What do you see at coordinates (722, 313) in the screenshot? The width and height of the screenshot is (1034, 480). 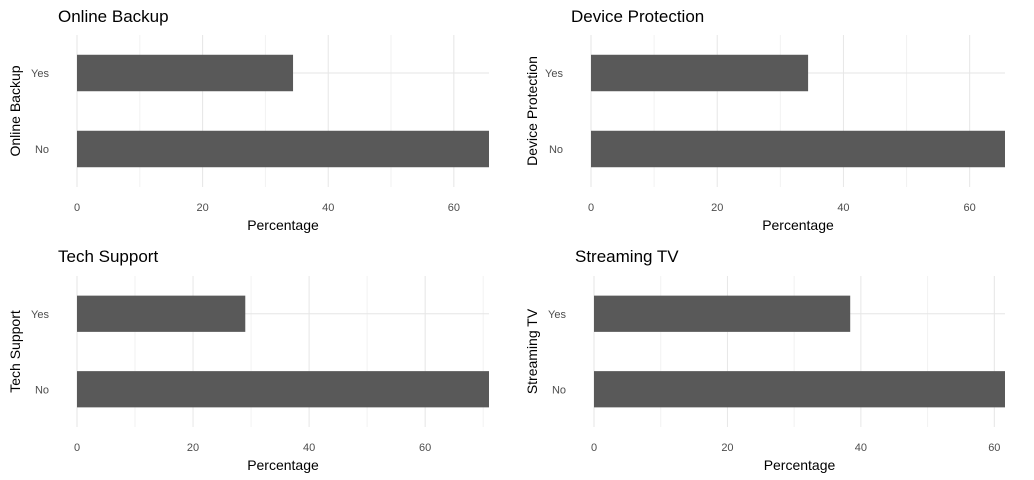 I see `streaming-tv-bar-yes` at bounding box center [722, 313].